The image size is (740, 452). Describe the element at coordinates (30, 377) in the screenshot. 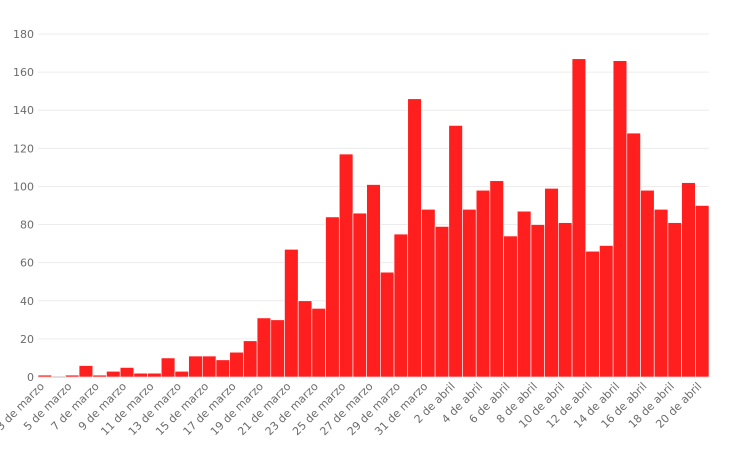

I see `y-tick-label: 0` at that location.